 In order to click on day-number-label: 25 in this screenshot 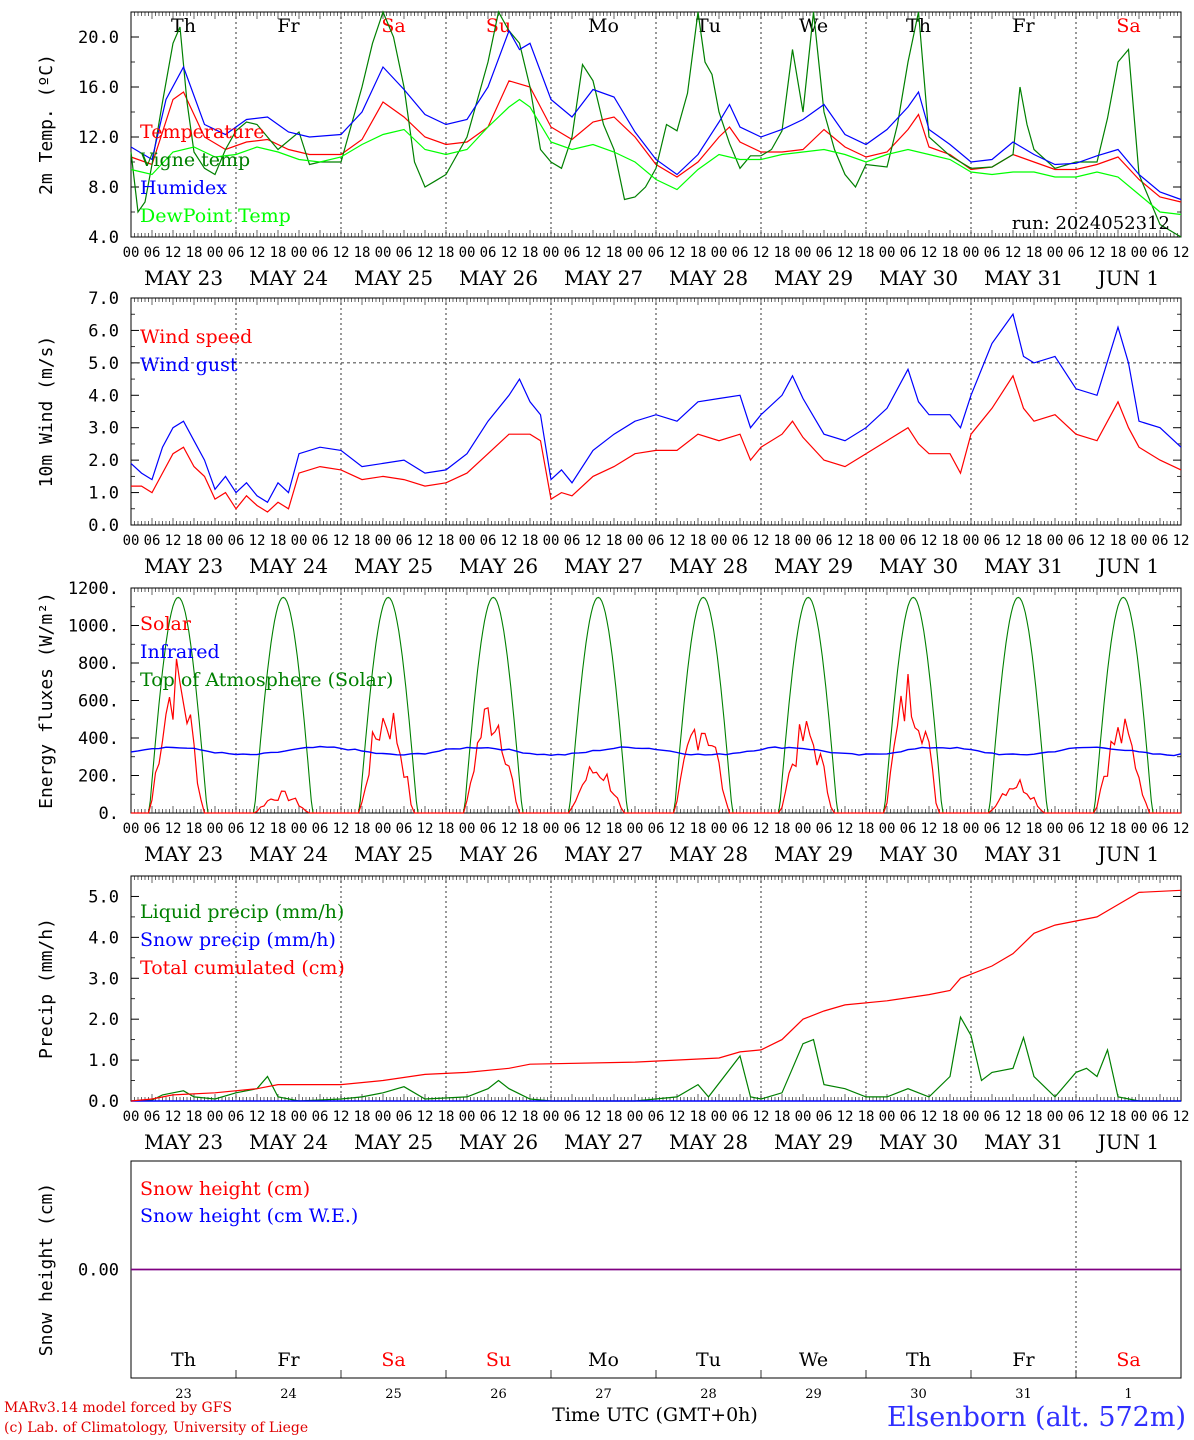, I will do `click(393, 1394)`.